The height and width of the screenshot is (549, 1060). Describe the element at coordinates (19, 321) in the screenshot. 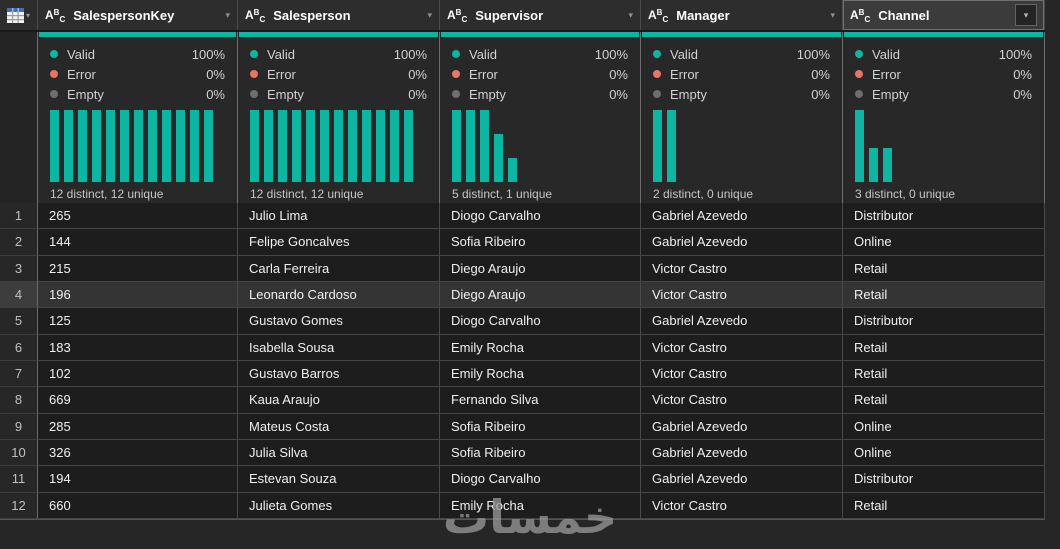

I see `row-number: 5` at that location.